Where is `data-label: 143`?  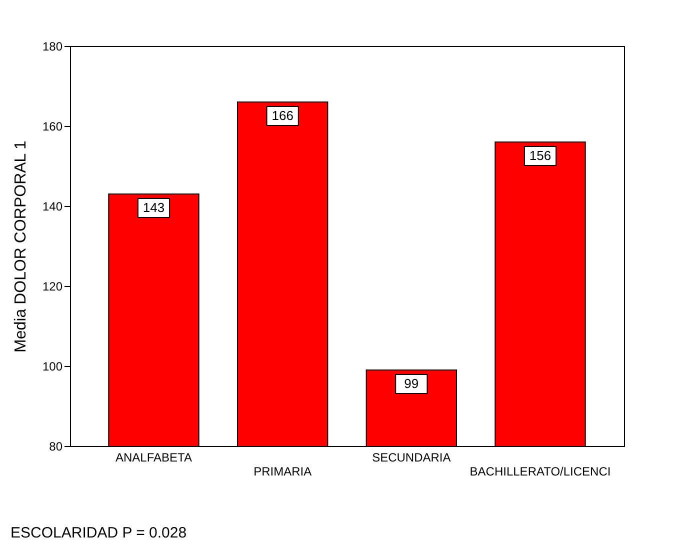 data-label: 143 is located at coordinates (153, 207).